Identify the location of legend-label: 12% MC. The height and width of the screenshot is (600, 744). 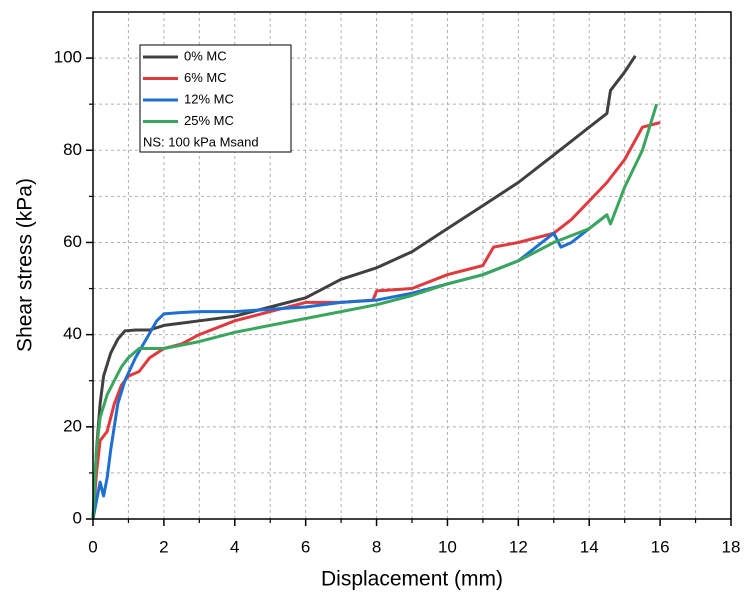
(209, 98).